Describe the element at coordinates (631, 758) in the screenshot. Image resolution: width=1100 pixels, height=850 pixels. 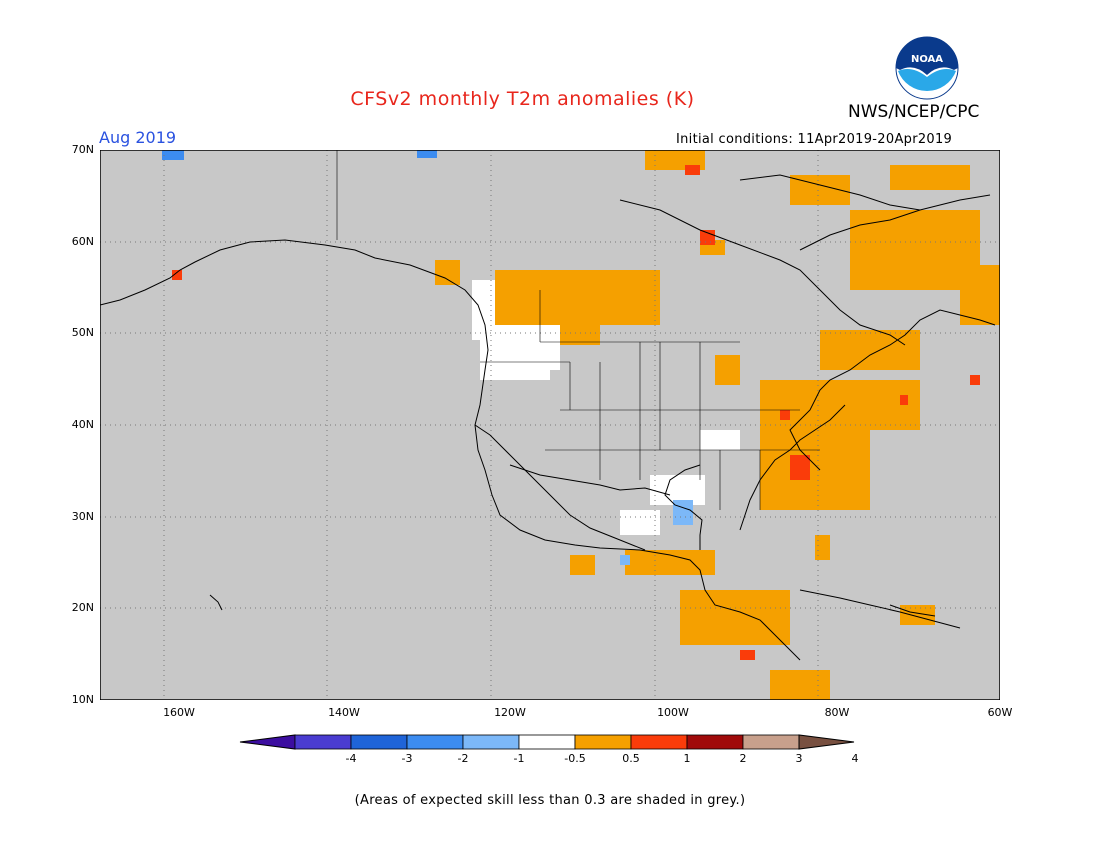
I see `colorbar-tick-label: 0.5` at that location.